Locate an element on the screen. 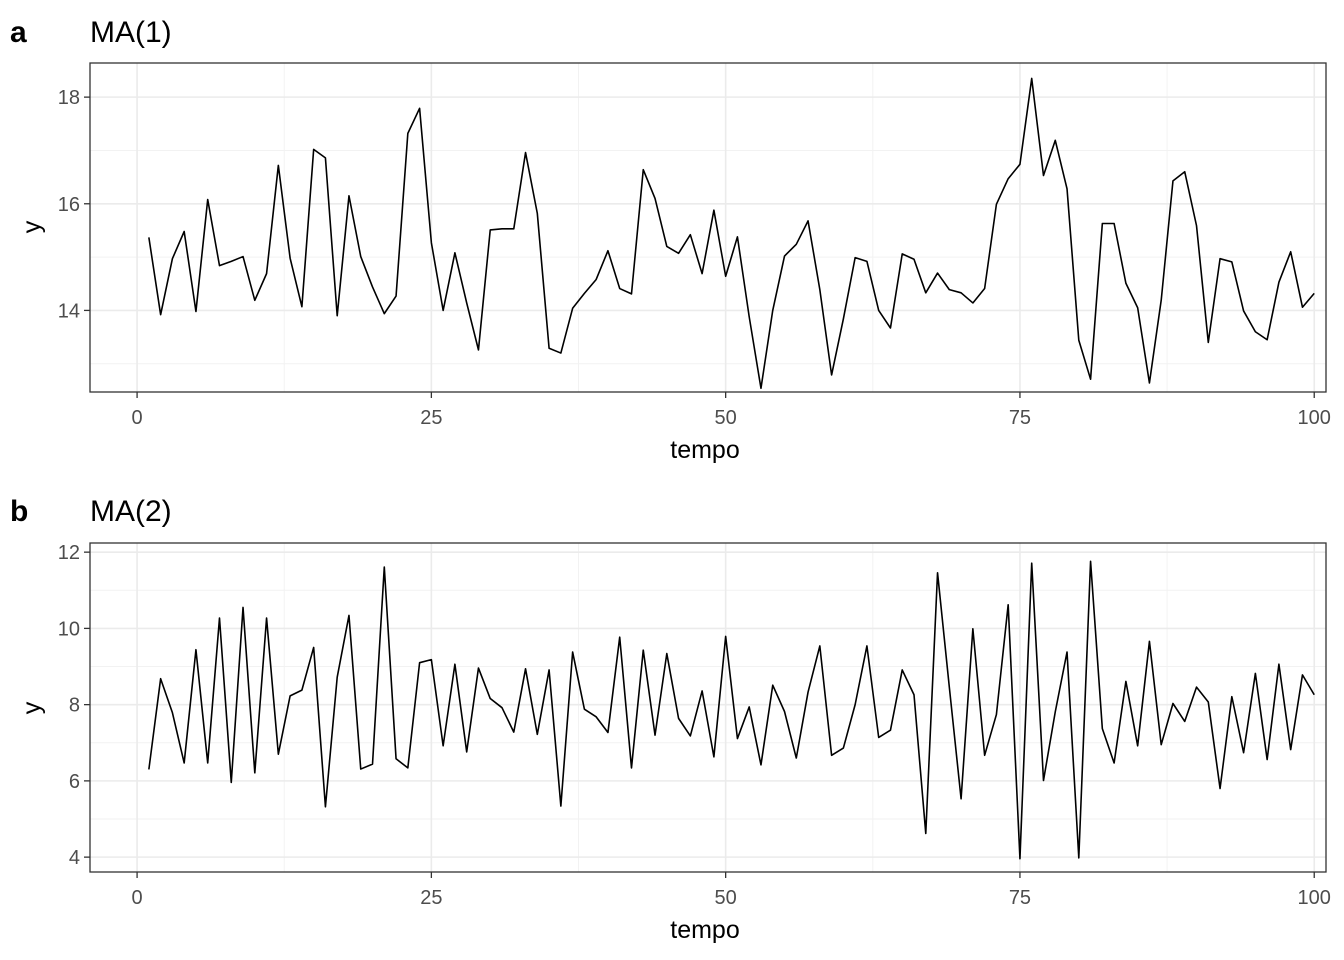  panel-b-x-tick-label: 75 is located at coordinates (1020, 898).